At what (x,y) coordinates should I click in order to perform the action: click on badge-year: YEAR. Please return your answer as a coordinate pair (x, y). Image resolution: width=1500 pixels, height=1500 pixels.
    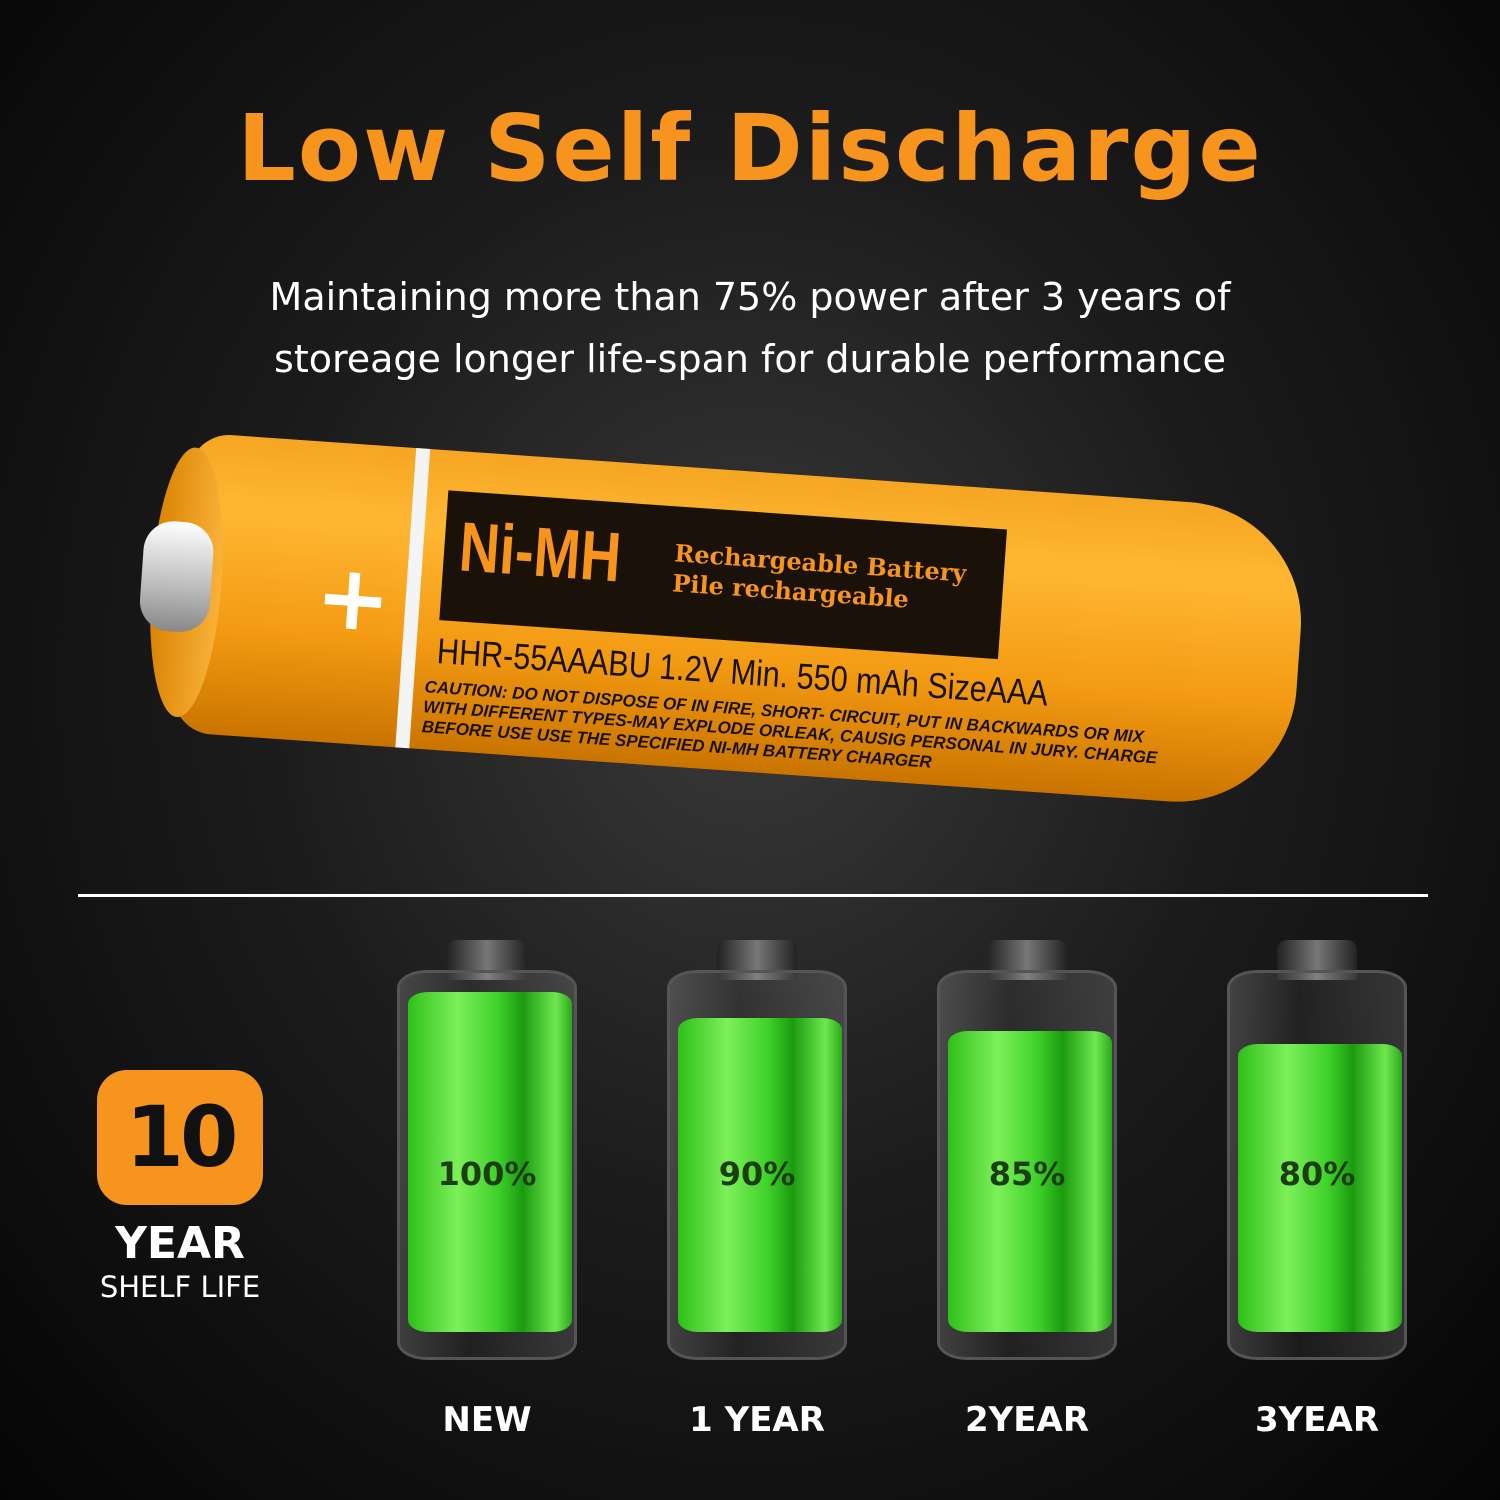
    Looking at the image, I should click on (180, 1243).